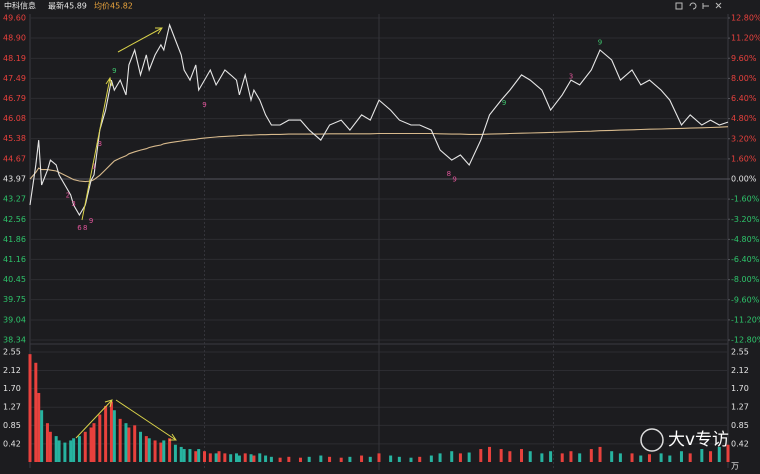 The width and height of the screenshot is (760, 474). I want to click on volume-tick-label: 0.85, so click(12, 425).